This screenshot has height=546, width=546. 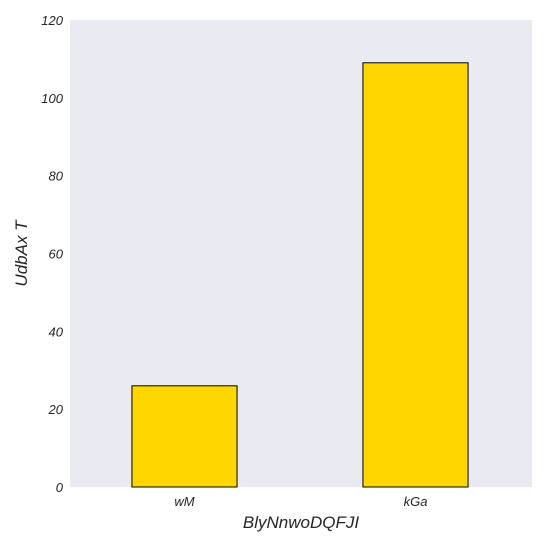 What do you see at coordinates (52, 98) in the screenshot?
I see `y-tick-label: 100` at bounding box center [52, 98].